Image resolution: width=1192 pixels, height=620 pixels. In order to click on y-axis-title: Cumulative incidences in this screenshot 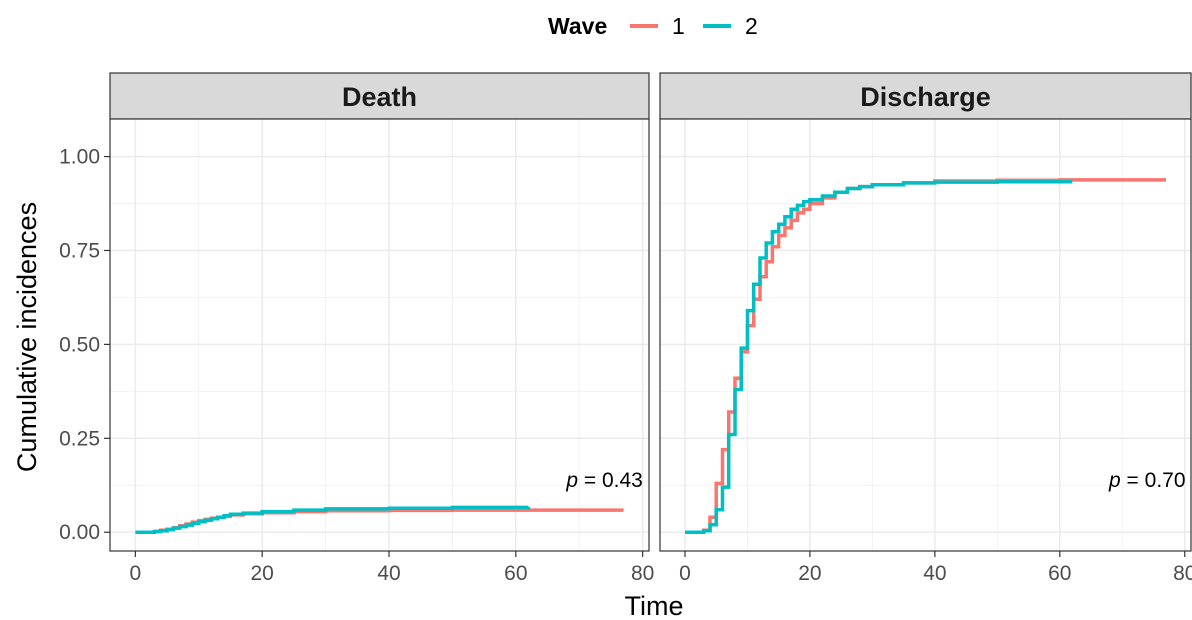, I will do `click(27, 337)`.